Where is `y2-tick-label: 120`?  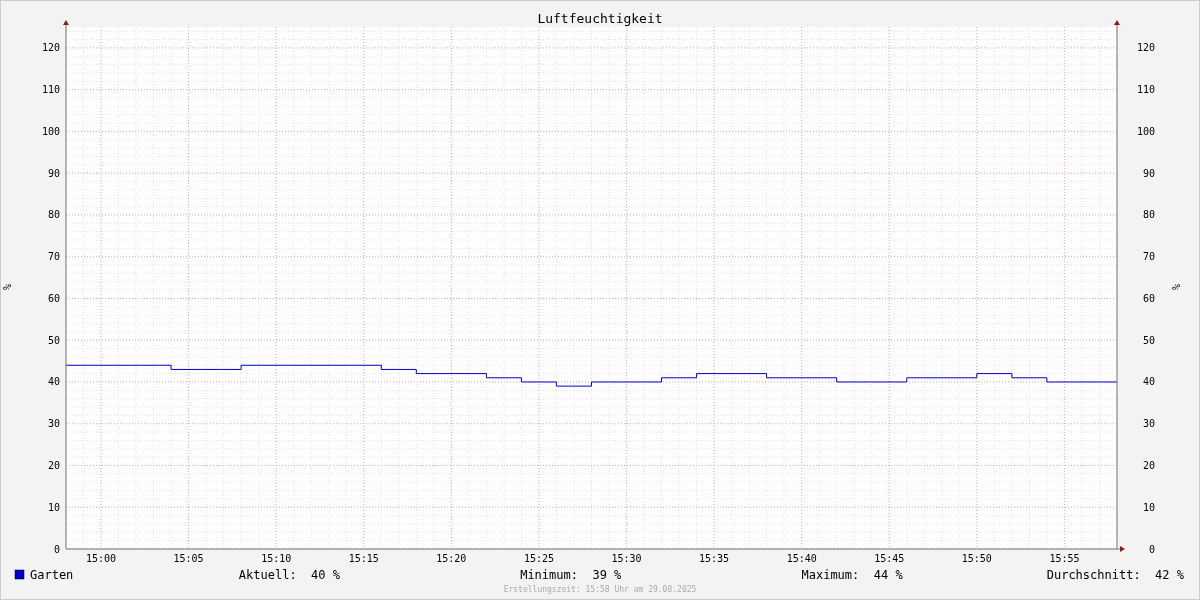
y2-tick-label: 120 is located at coordinates (1145, 48).